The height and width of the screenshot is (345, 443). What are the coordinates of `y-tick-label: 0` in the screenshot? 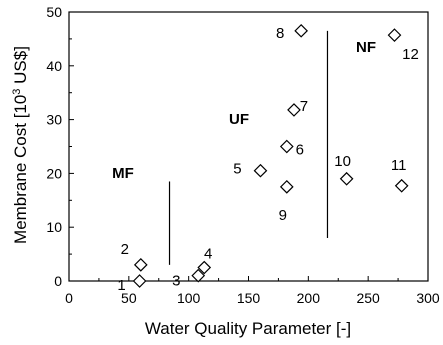 It's located at (58, 281).